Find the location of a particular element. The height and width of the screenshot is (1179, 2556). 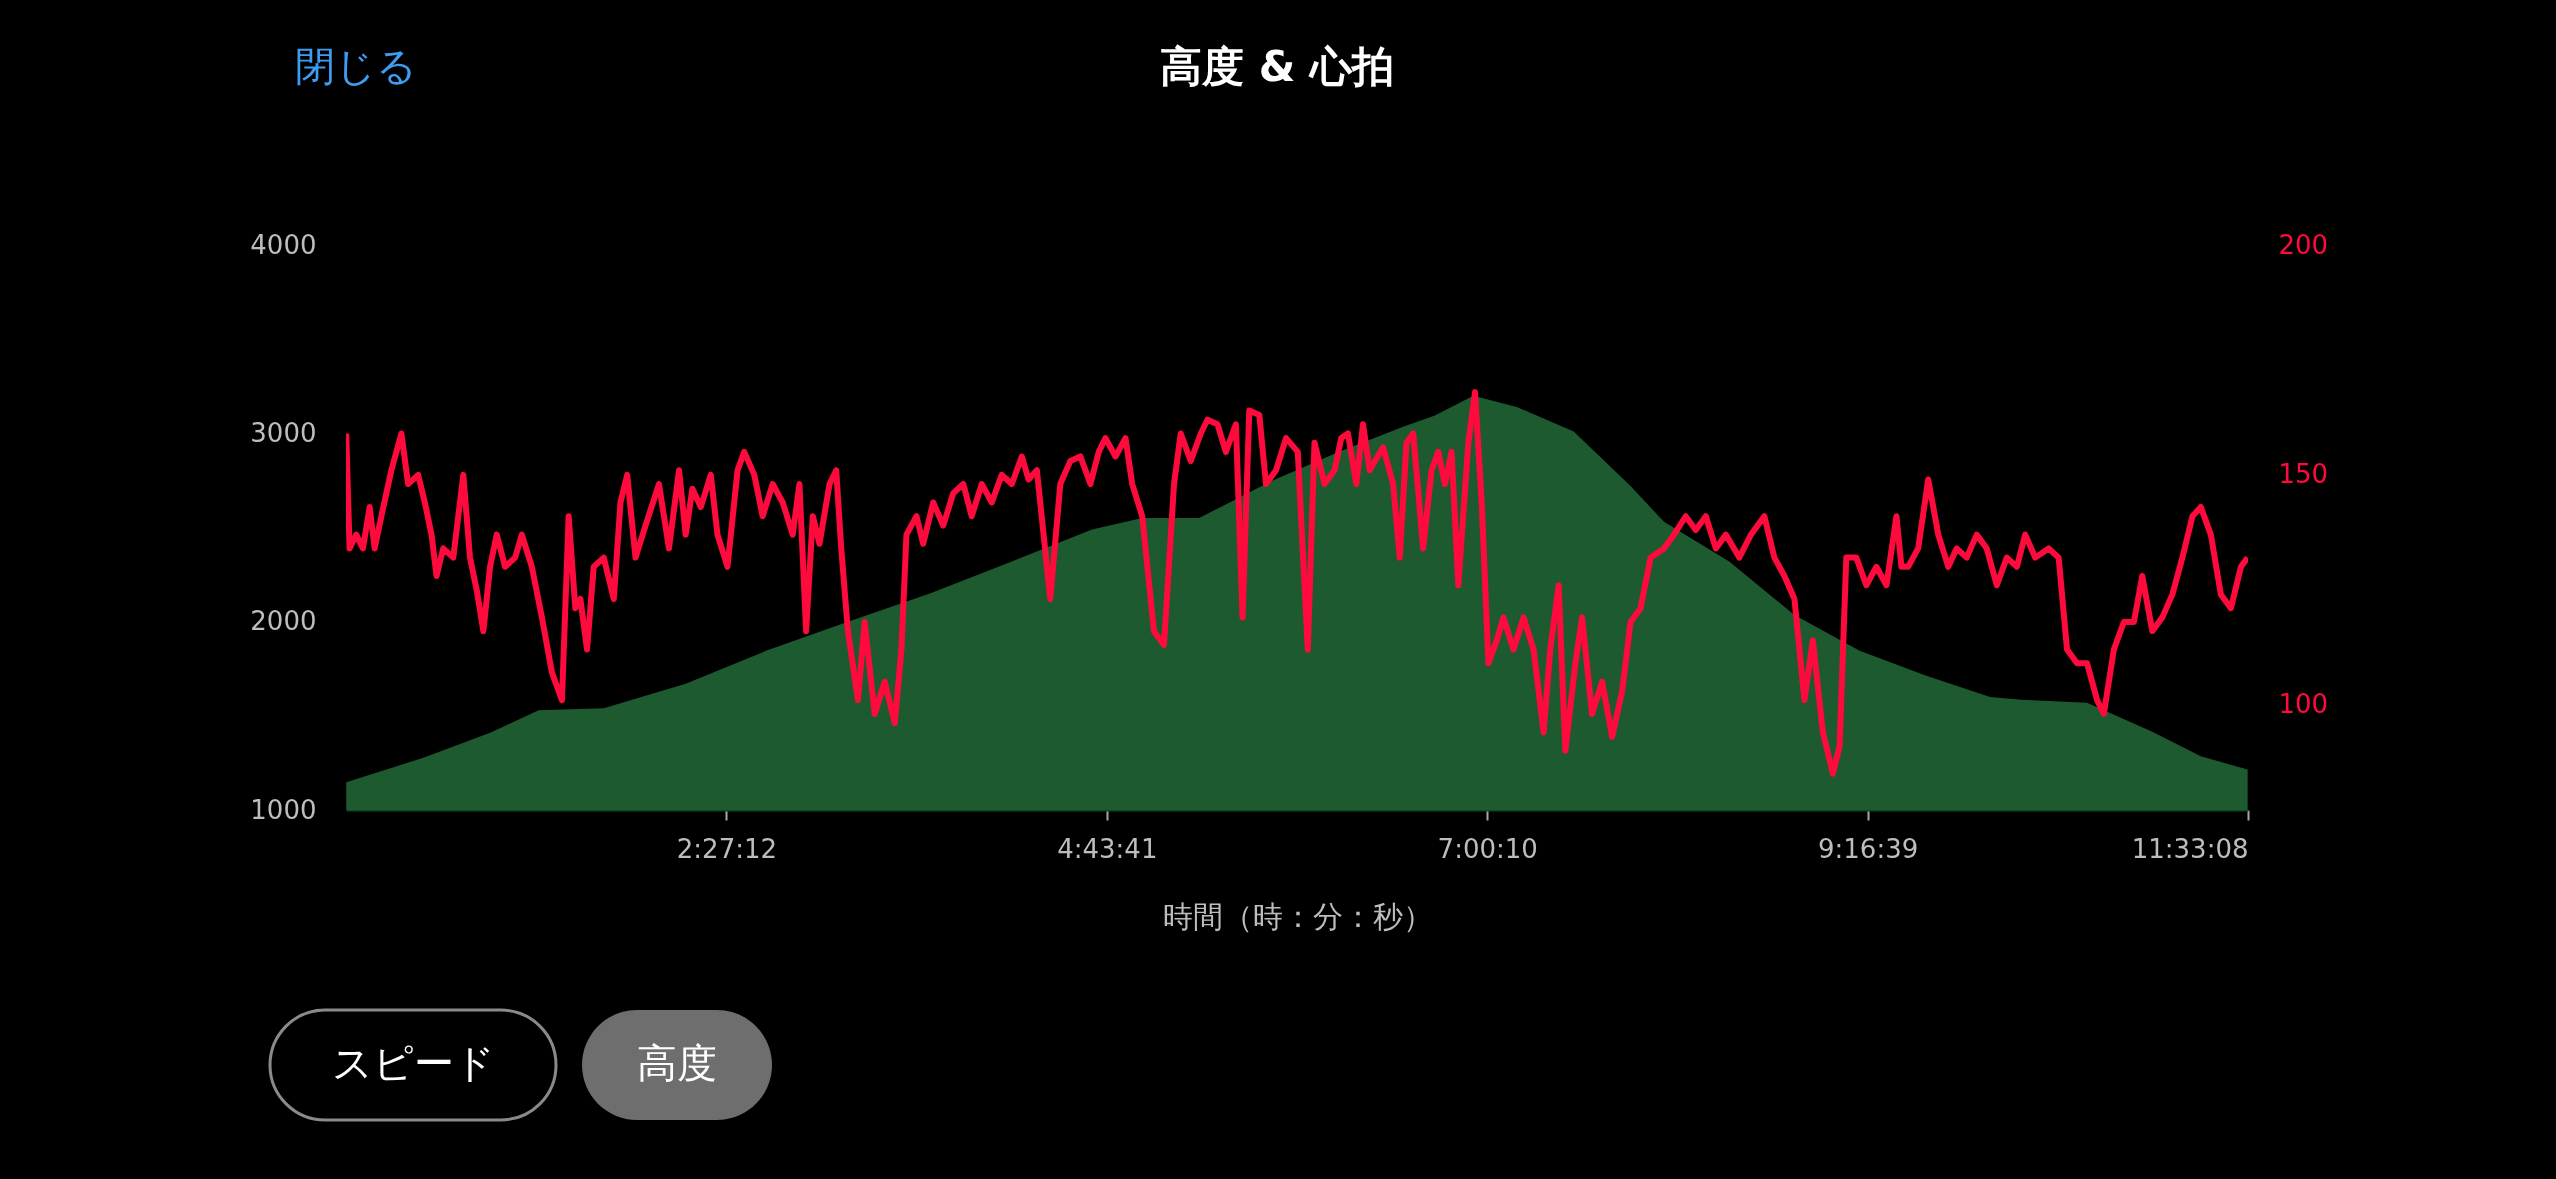

x-axis-title: 時間（時：分：秒） is located at coordinates (1297, 916).